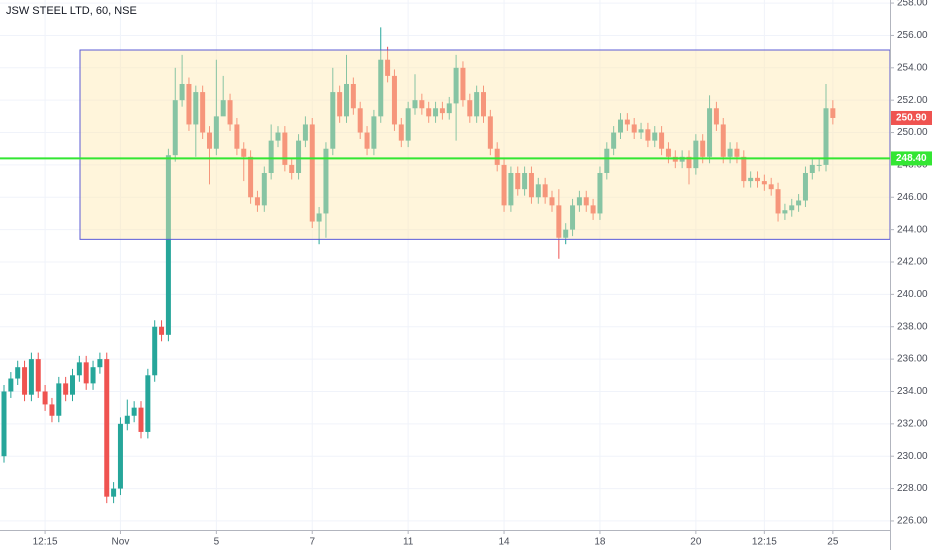  I want to click on x-tick-label: Nov, so click(121, 542).